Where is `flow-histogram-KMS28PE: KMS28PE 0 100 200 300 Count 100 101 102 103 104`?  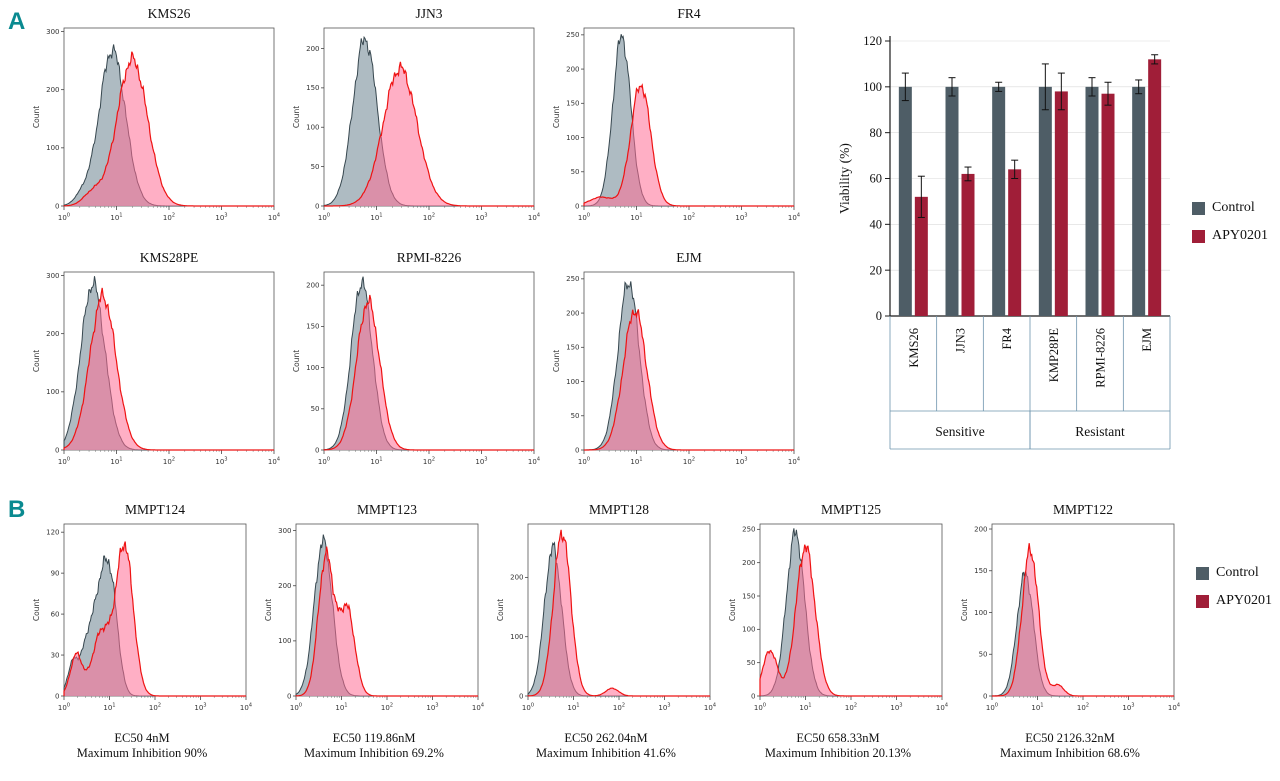 flow-histogram-KMS28PE: KMS28PE 0 100 200 300 Count 100 101 102 103 104 is located at coordinates (156, 358).